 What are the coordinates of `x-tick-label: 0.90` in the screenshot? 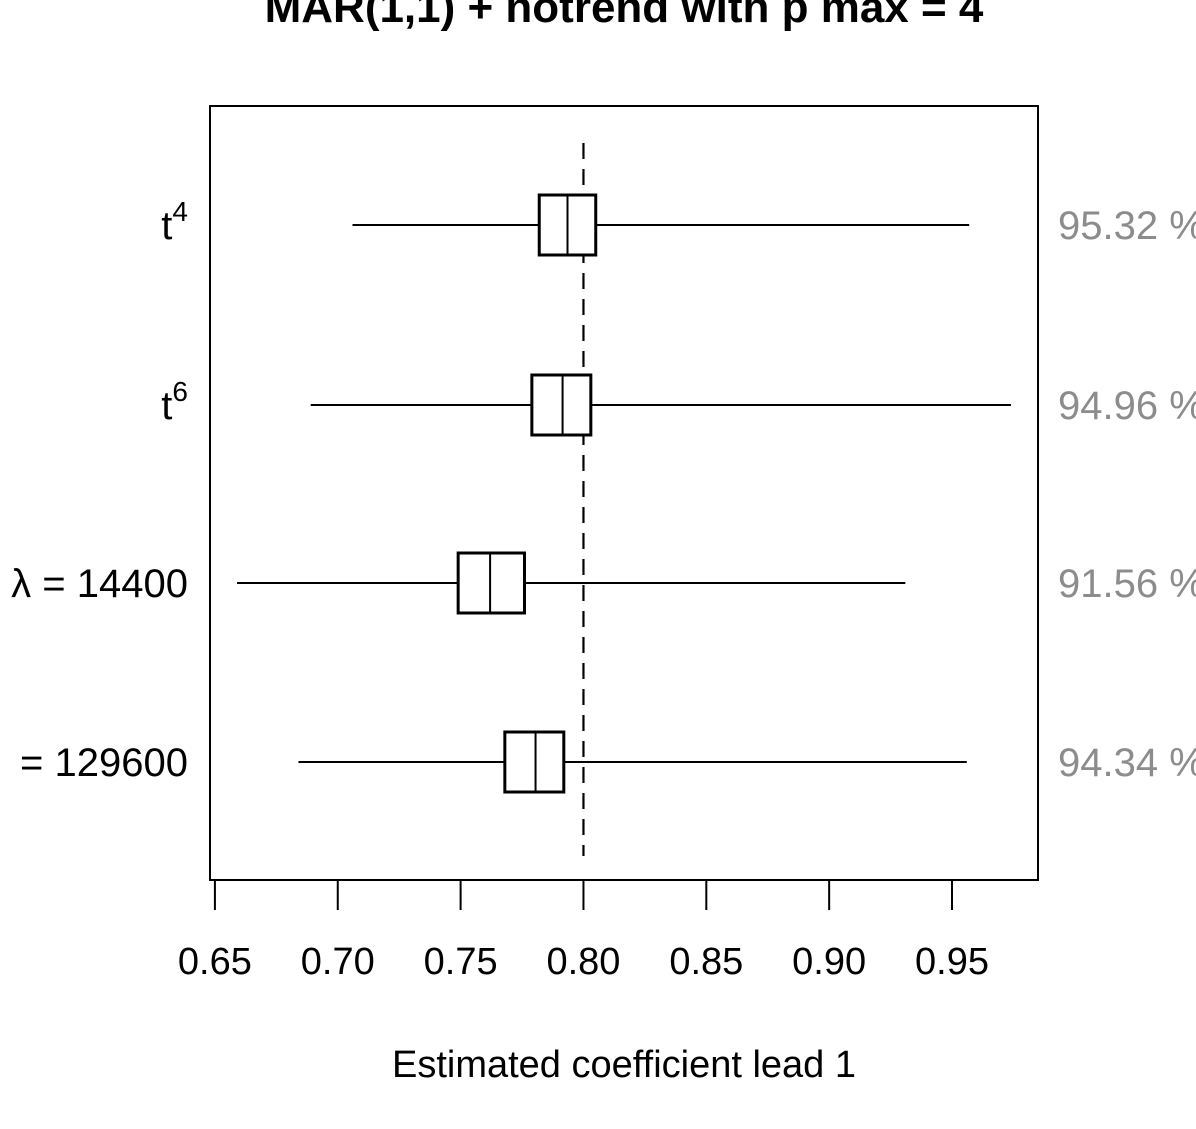 It's located at (829, 962).